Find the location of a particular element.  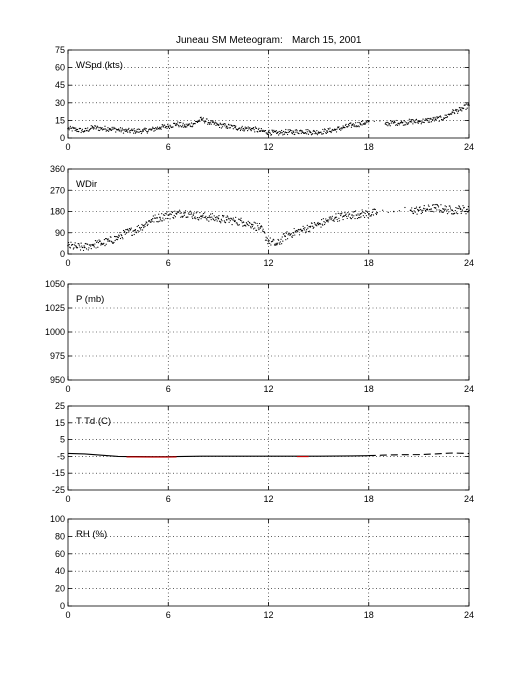

y-tick-label: 15 is located at coordinates (60, 120).